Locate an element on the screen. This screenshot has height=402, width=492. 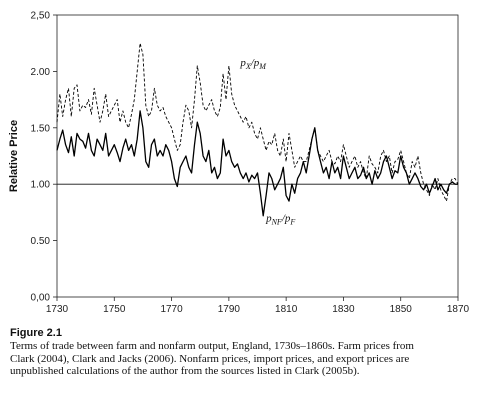
x-tick-label: 1850 is located at coordinates (401, 309).